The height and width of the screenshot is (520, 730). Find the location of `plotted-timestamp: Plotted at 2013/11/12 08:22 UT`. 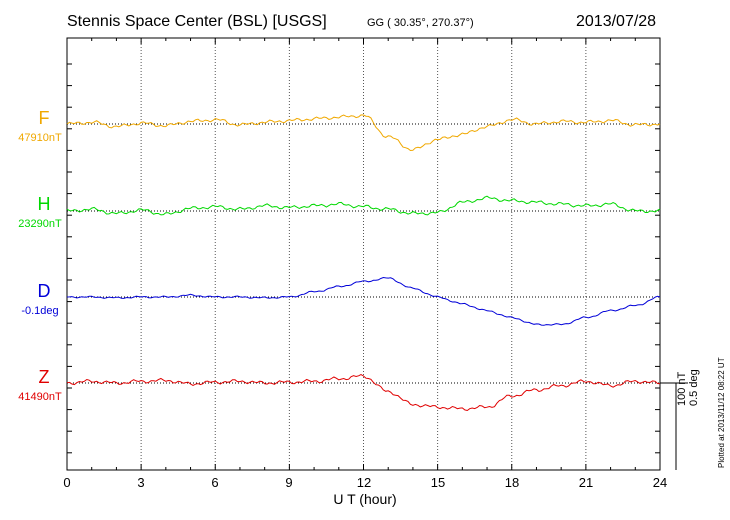

plotted-timestamp: Plotted at 2013/11/12 08:22 UT is located at coordinates (721, 412).